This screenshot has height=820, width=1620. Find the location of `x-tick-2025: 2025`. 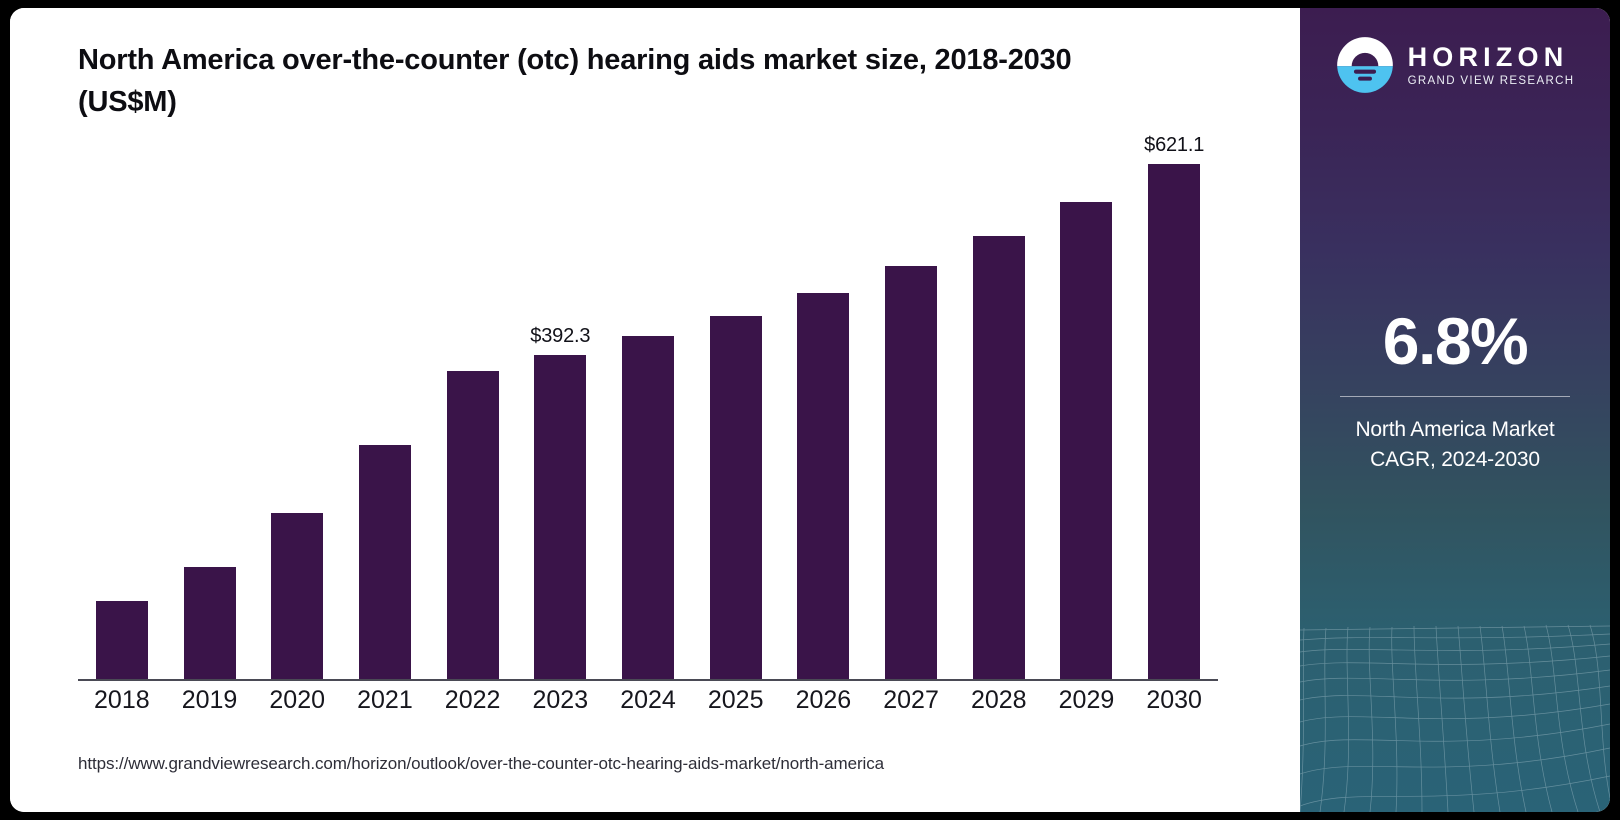

x-tick-2025: 2025 is located at coordinates (735, 700).